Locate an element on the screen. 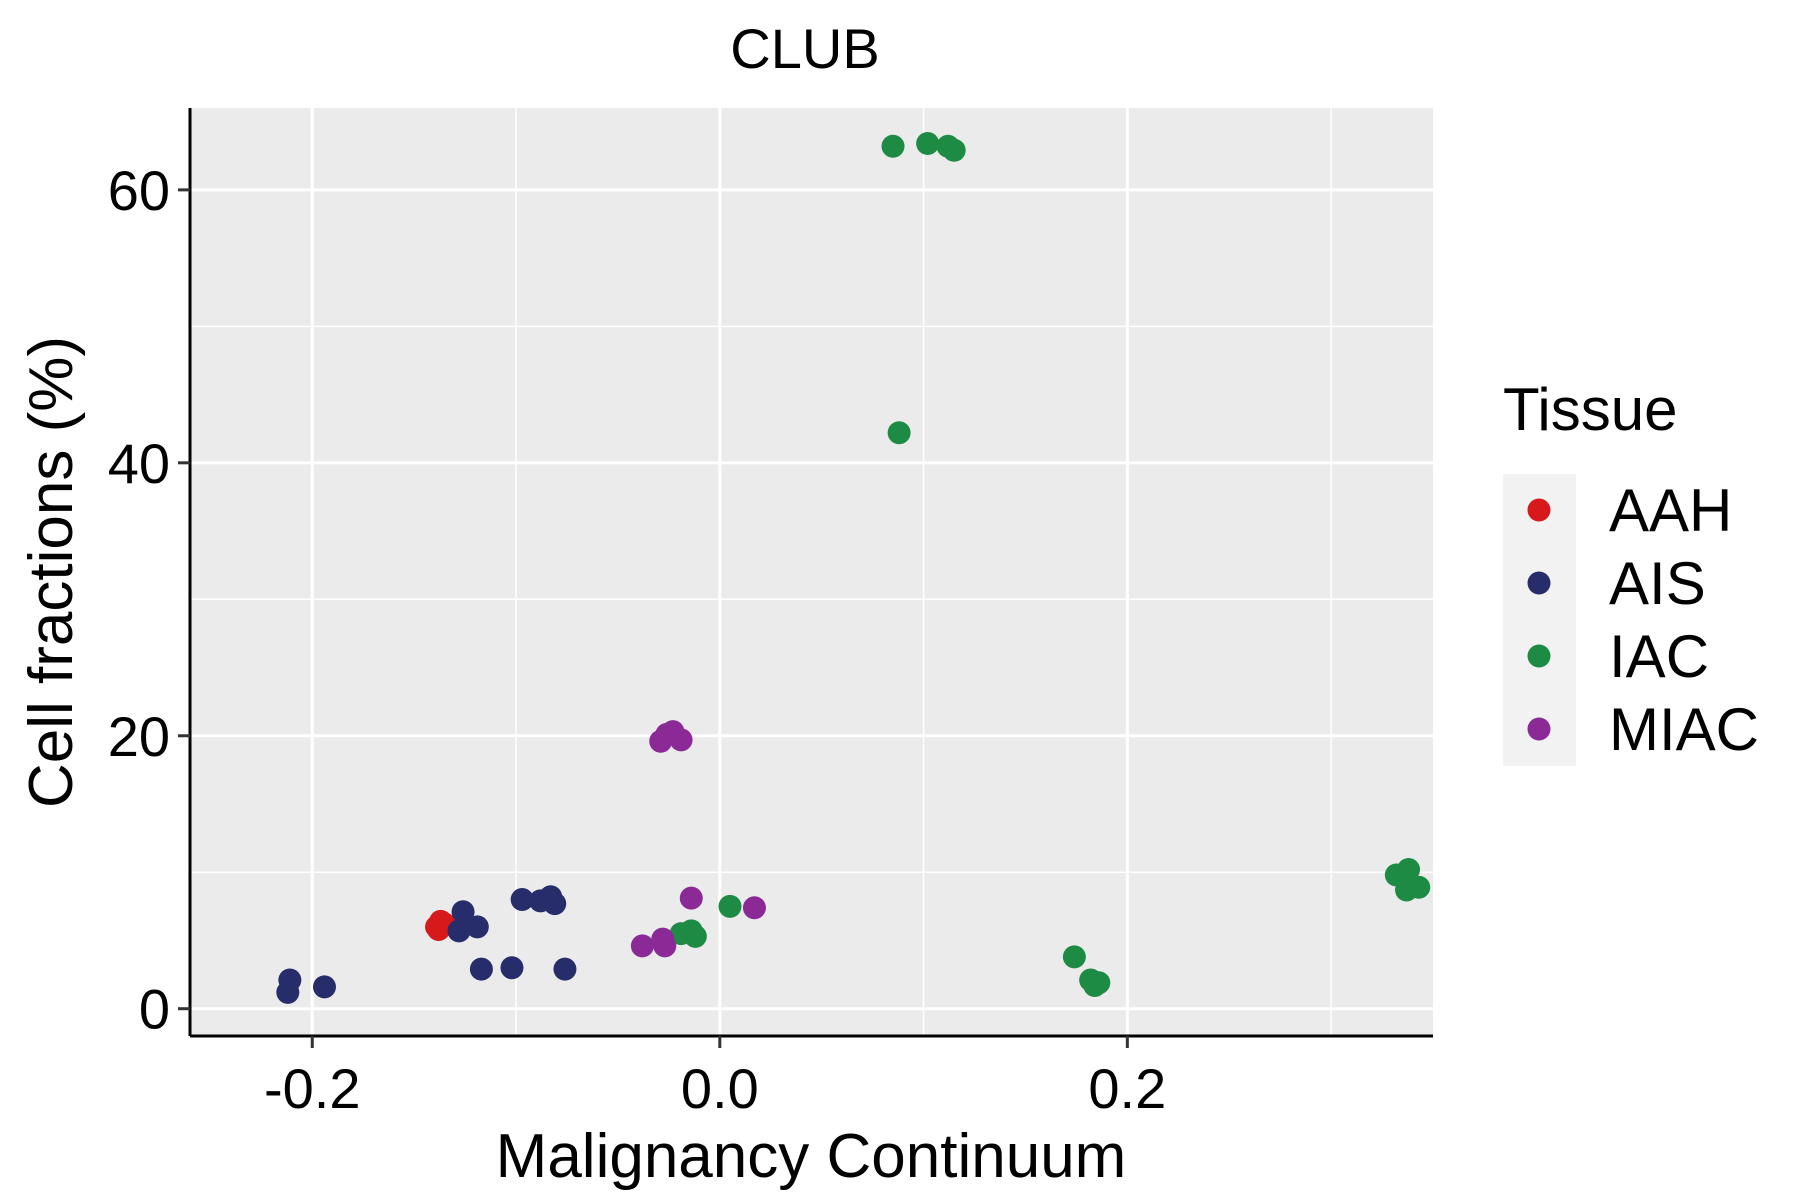 This screenshot has width=1800, height=1200. y-tick-label: 20 is located at coordinates (139, 736).